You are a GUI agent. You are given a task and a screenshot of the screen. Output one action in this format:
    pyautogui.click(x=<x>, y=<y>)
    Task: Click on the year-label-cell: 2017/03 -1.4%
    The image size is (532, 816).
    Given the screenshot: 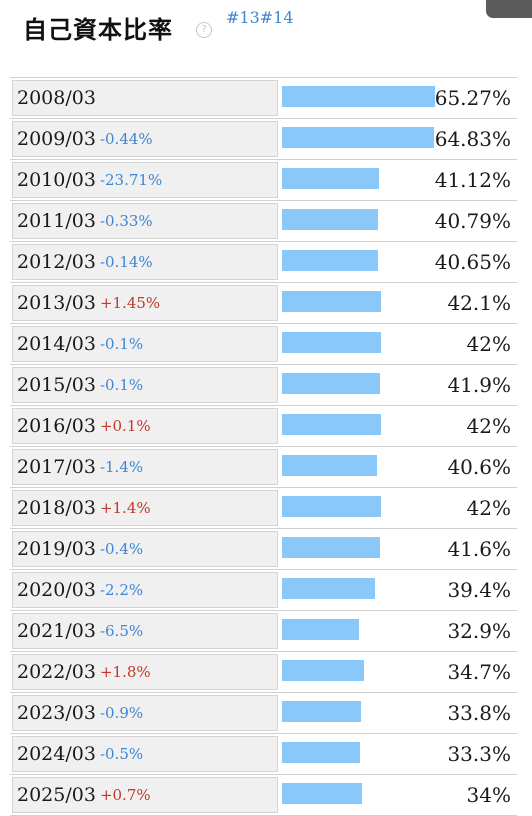 What is the action you would take?
    pyautogui.click(x=145, y=467)
    